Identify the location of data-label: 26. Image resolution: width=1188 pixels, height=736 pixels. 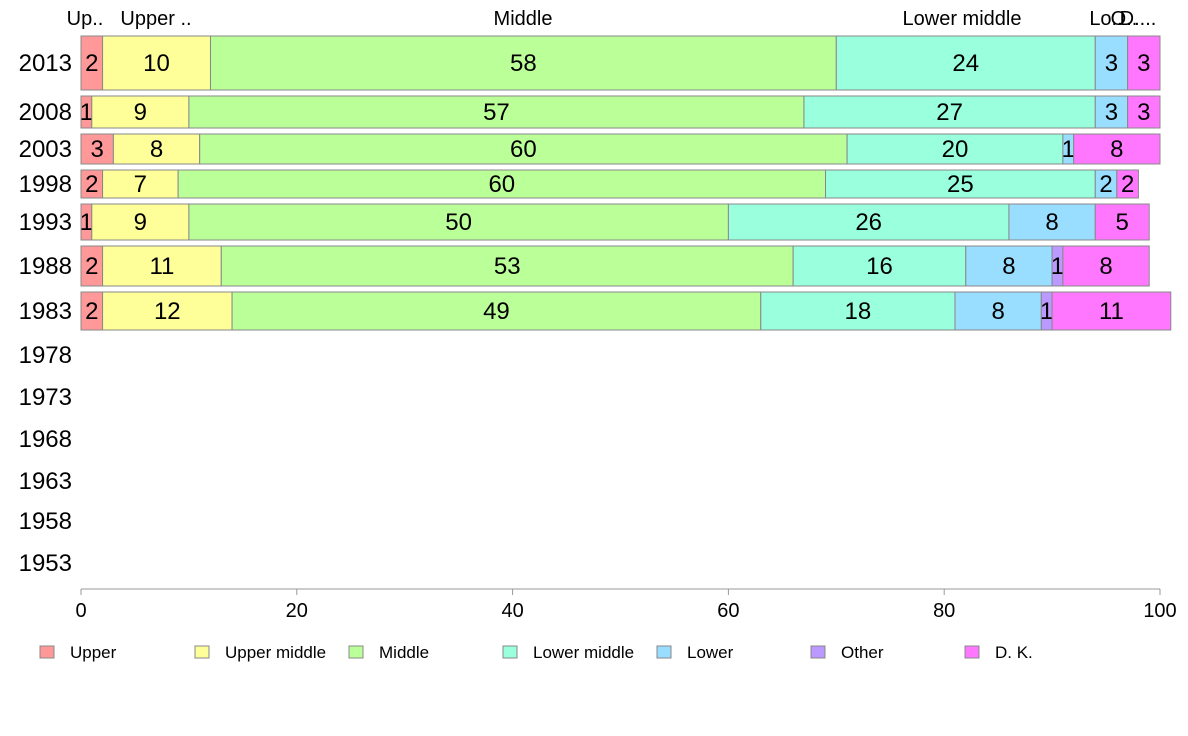
(868, 222).